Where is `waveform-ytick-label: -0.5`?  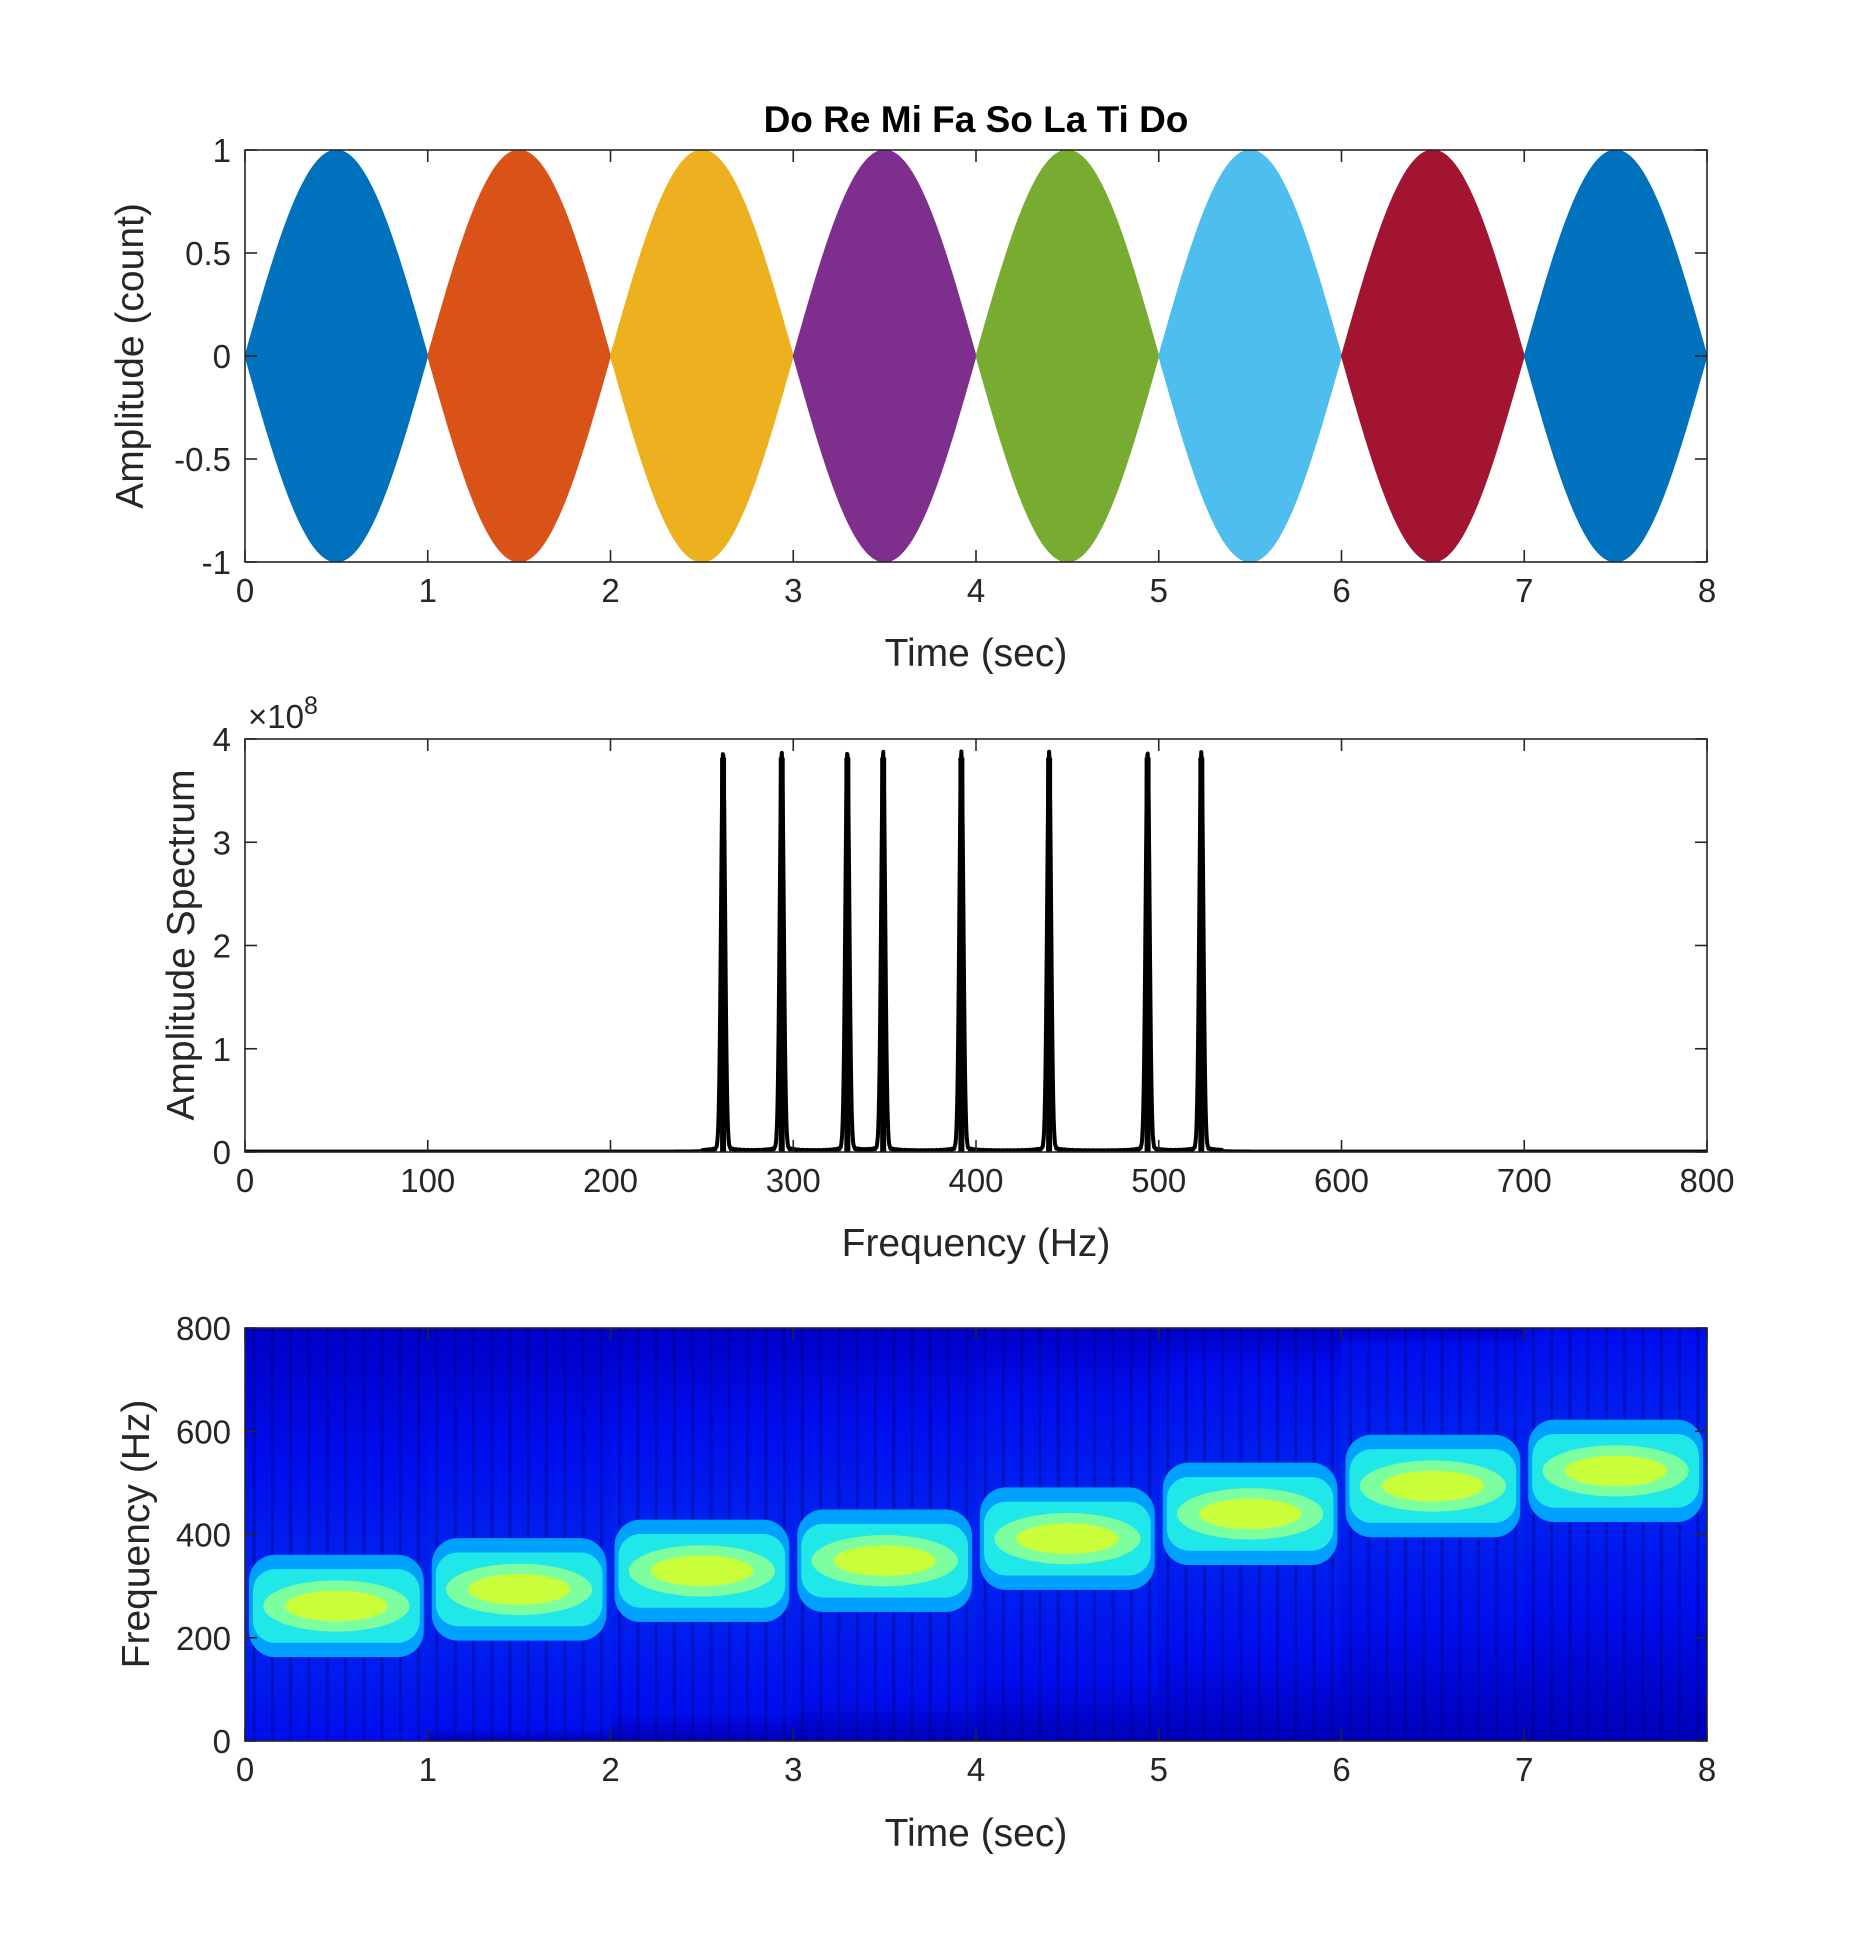
waveform-ytick-label: -0.5 is located at coordinates (202, 459).